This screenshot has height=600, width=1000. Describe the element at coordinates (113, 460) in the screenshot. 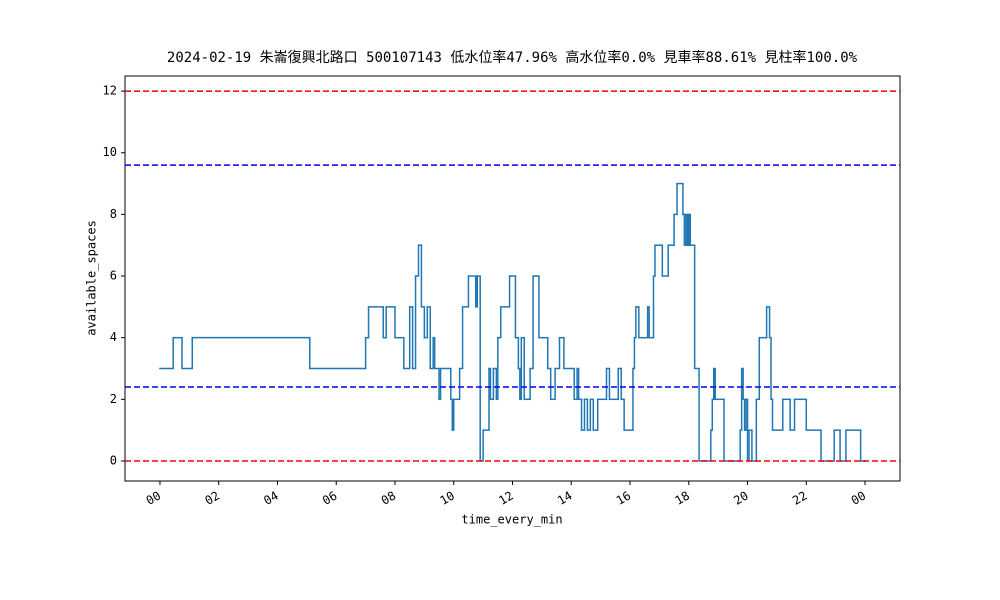

I see `y-tick-label: 0` at that location.